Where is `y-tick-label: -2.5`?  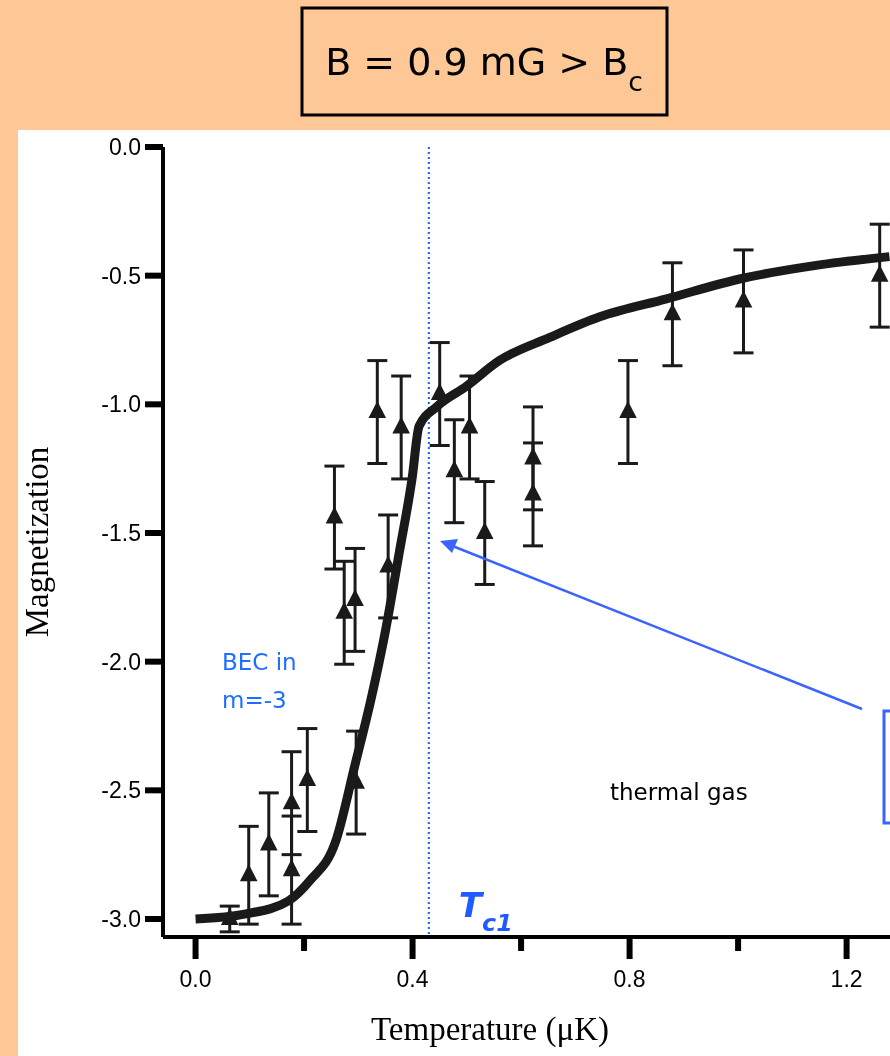
y-tick-label: -2.5 is located at coordinates (121, 790).